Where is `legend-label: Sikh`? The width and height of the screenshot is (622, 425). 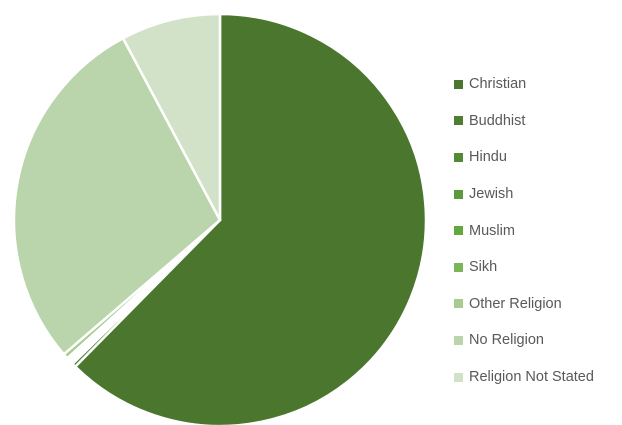 legend-label: Sikh is located at coordinates (483, 267).